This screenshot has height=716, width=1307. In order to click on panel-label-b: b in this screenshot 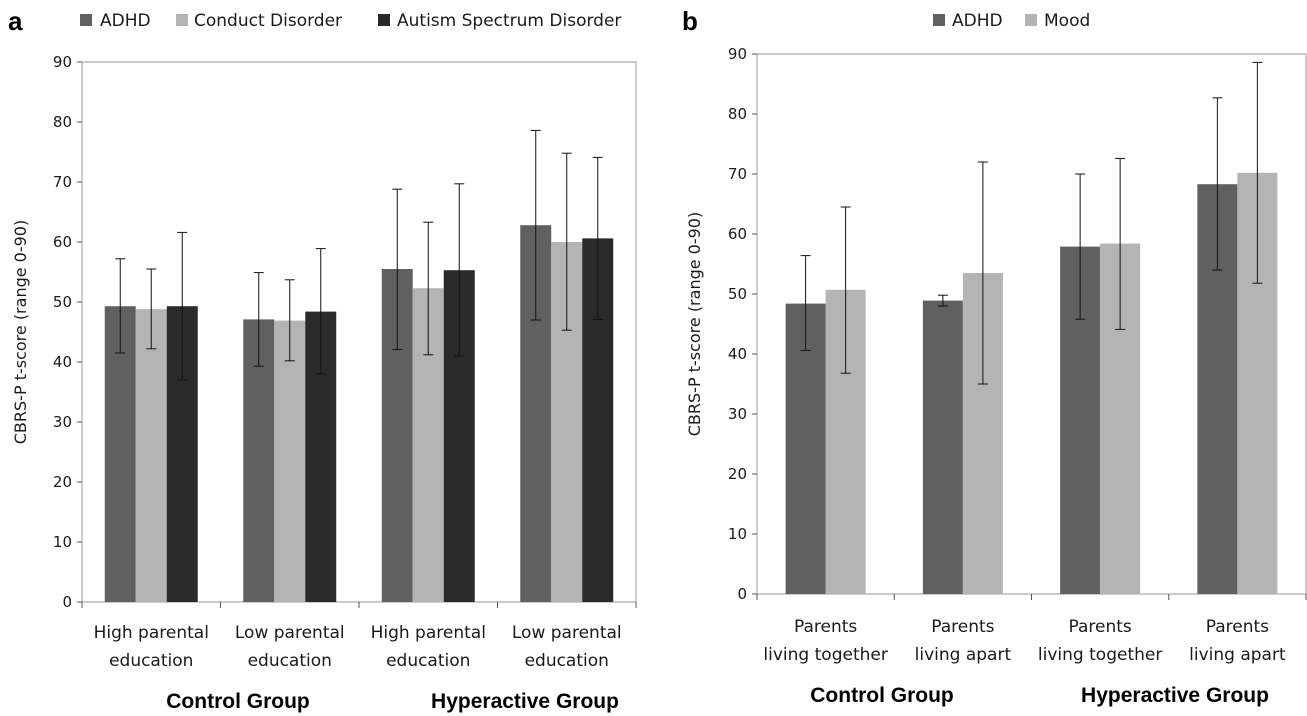, I will do `click(690, 21)`.